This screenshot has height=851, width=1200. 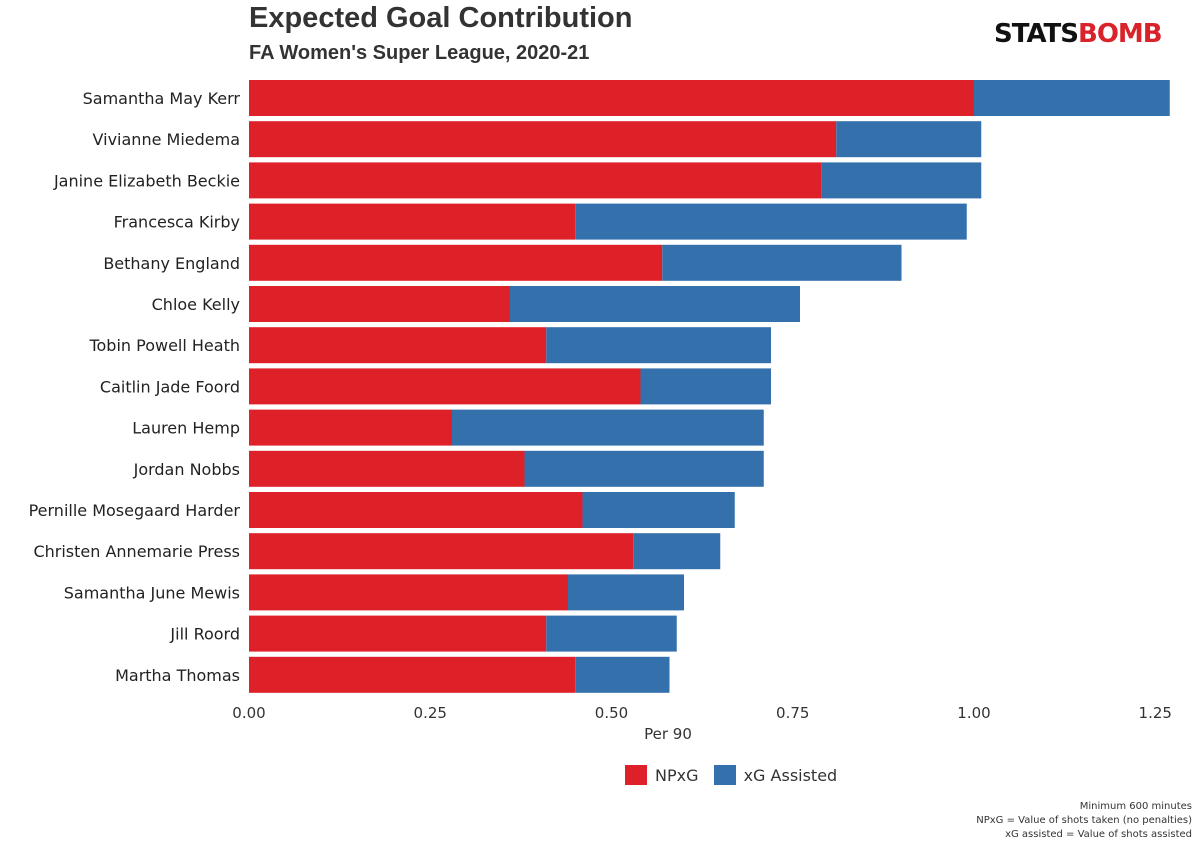 What do you see at coordinates (1135, 806) in the screenshot?
I see `footnote-minimum-minutes: Minimum 600 minutes` at bounding box center [1135, 806].